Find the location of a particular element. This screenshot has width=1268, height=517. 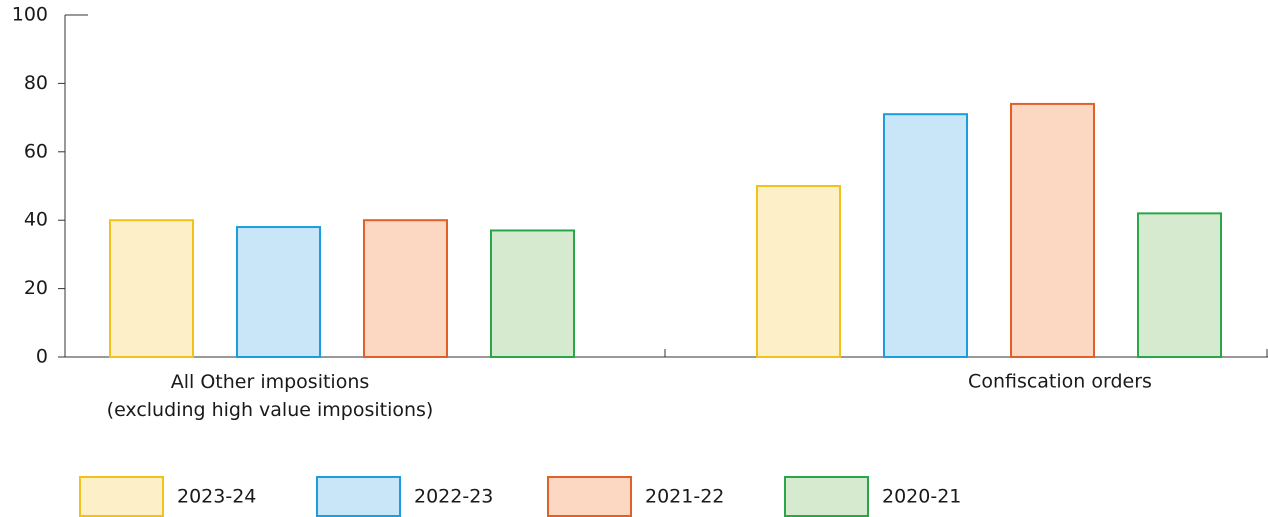

legend-label: 2021-22 is located at coordinates (684, 497).